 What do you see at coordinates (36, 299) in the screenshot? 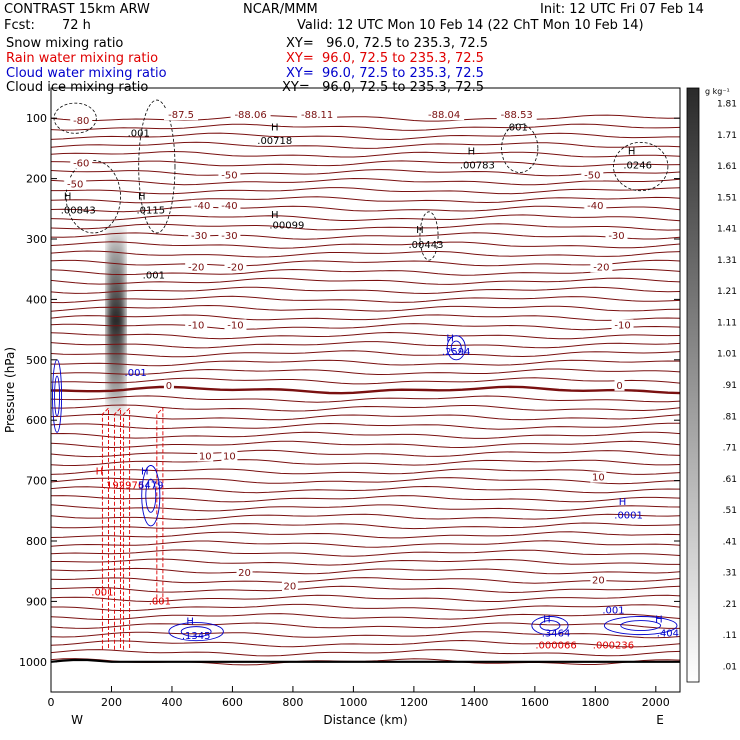
I see `y-tick-label: 400` at bounding box center [36, 299].